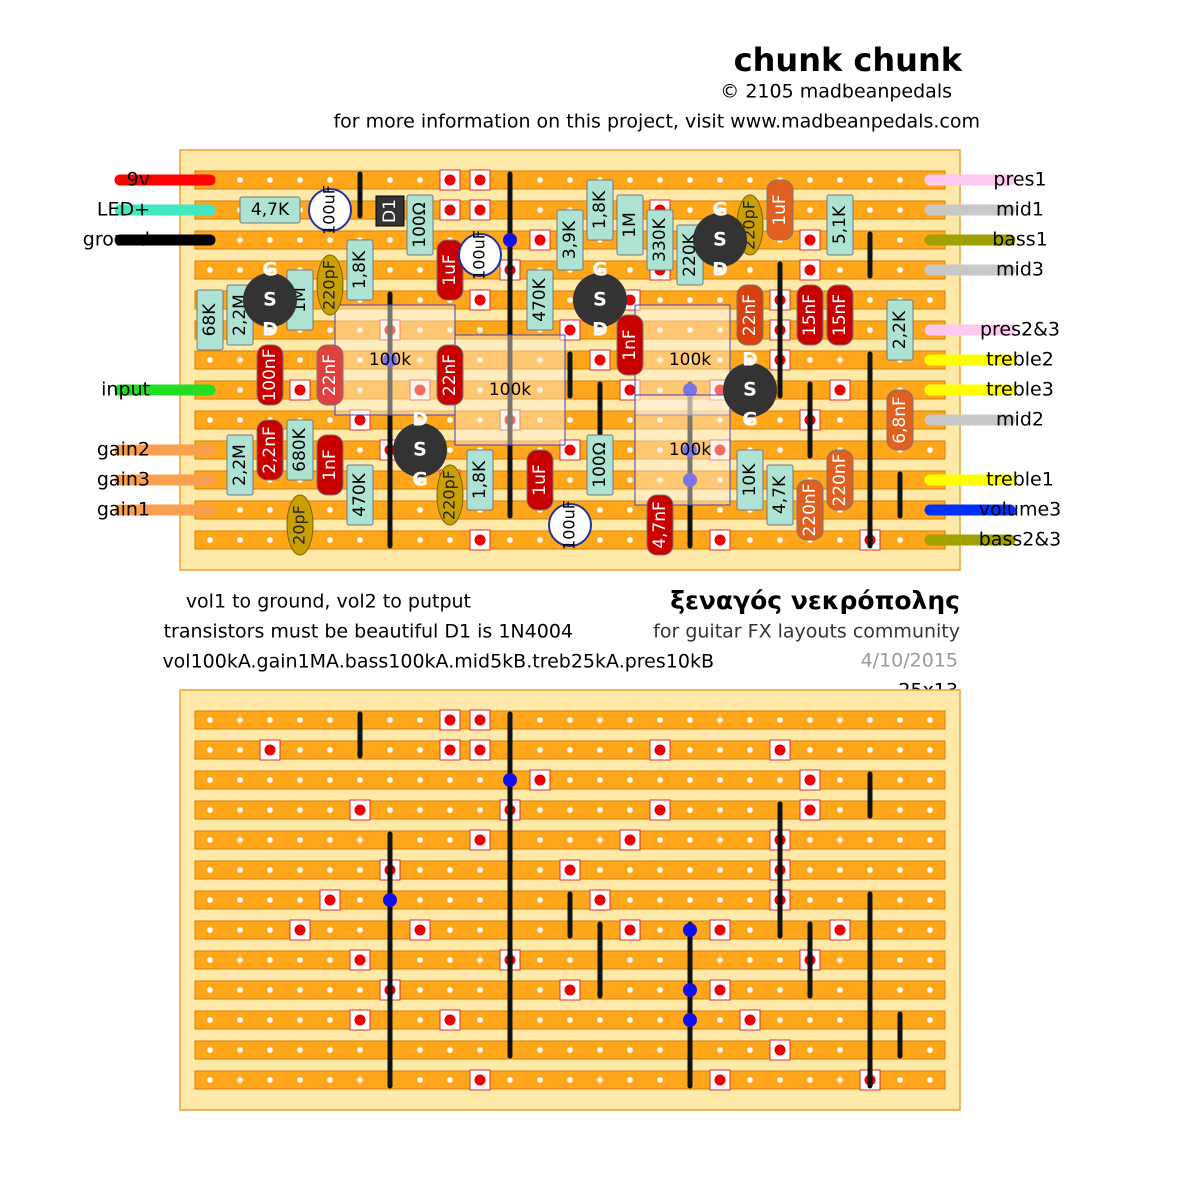 This screenshot has width=1178, height=1182. I want to click on wire-label: treble2, so click(1020, 360).